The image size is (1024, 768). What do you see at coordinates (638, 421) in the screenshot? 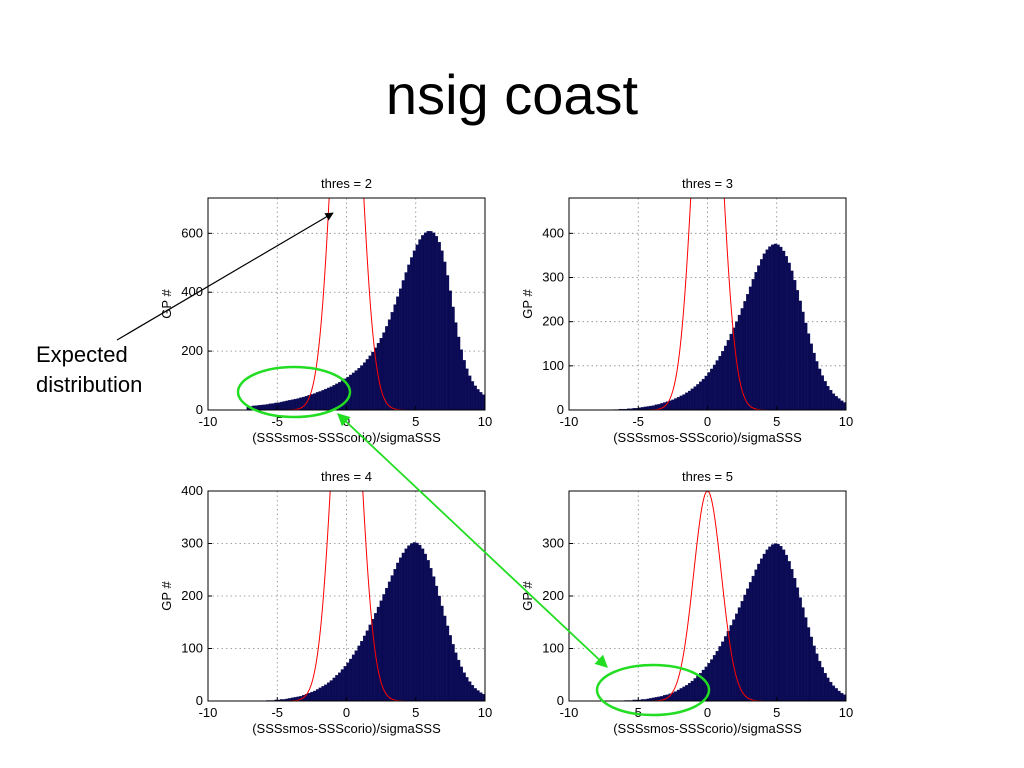
I see `x-tick-label: -5` at bounding box center [638, 421].